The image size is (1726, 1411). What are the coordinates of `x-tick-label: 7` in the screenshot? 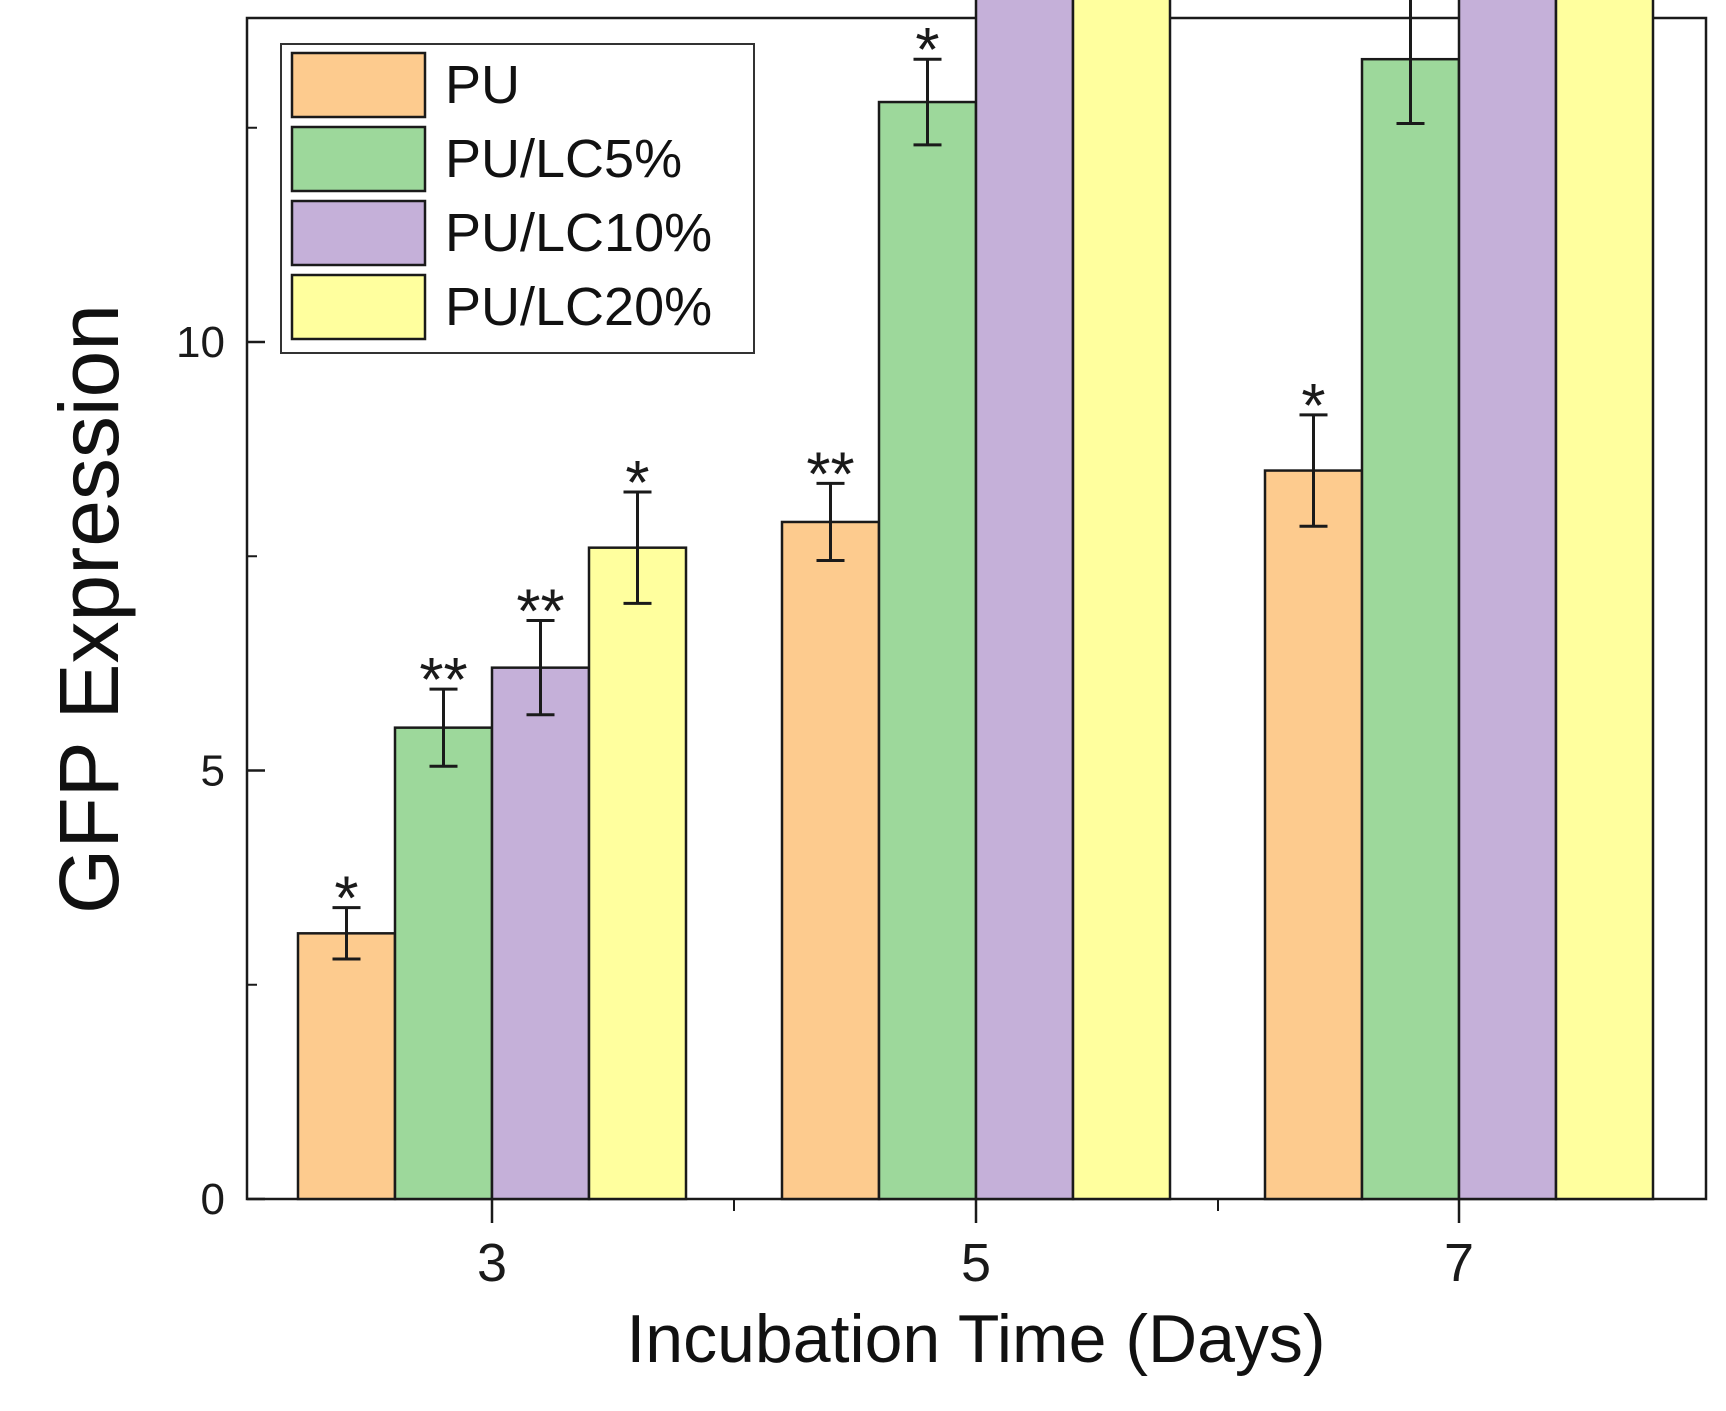 It's located at (1459, 1263).